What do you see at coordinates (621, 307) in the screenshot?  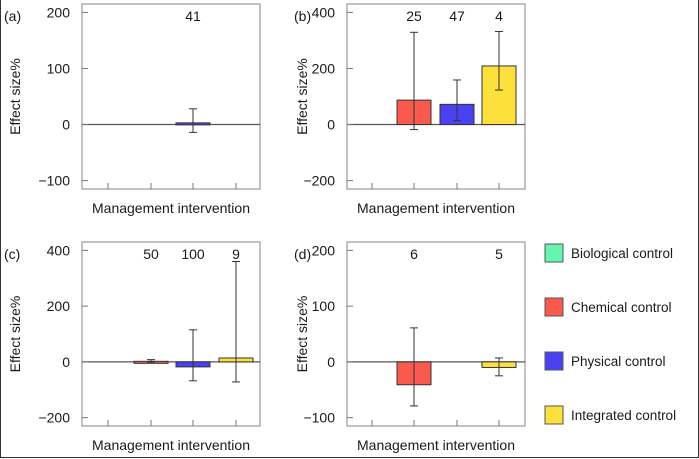 I see `legend-label: Chemical control` at bounding box center [621, 307].